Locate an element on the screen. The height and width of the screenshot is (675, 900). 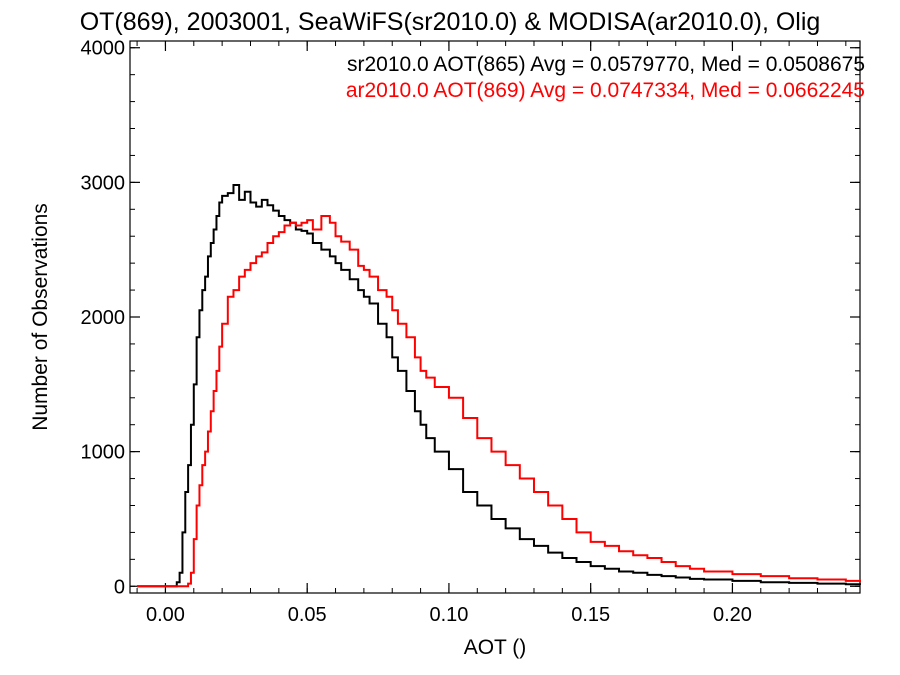
y-tick-label: 4000 is located at coordinates (103, 49).